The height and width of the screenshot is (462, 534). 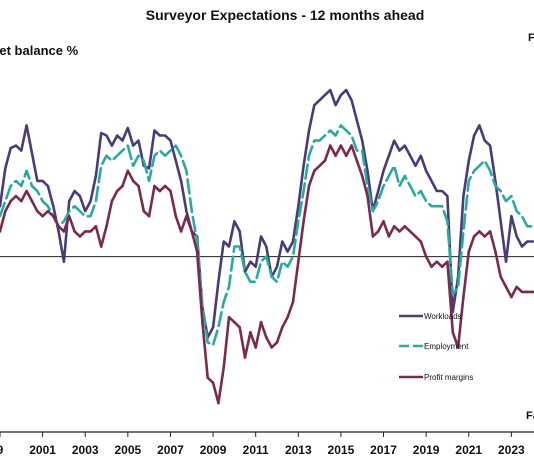 I want to click on x-tick-label: 2023, so click(x=511, y=450).